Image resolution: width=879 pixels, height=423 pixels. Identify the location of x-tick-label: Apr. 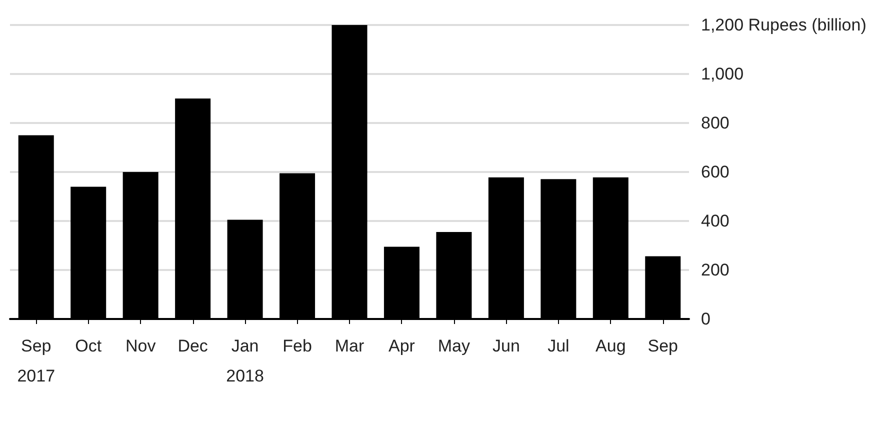
(402, 346).